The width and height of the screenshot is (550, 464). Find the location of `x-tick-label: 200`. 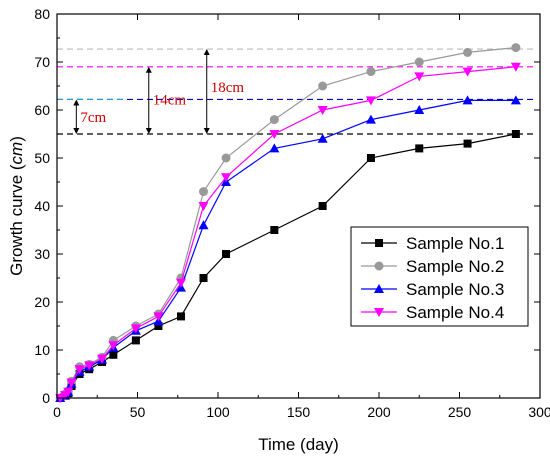

x-tick-label: 200 is located at coordinates (379, 412).